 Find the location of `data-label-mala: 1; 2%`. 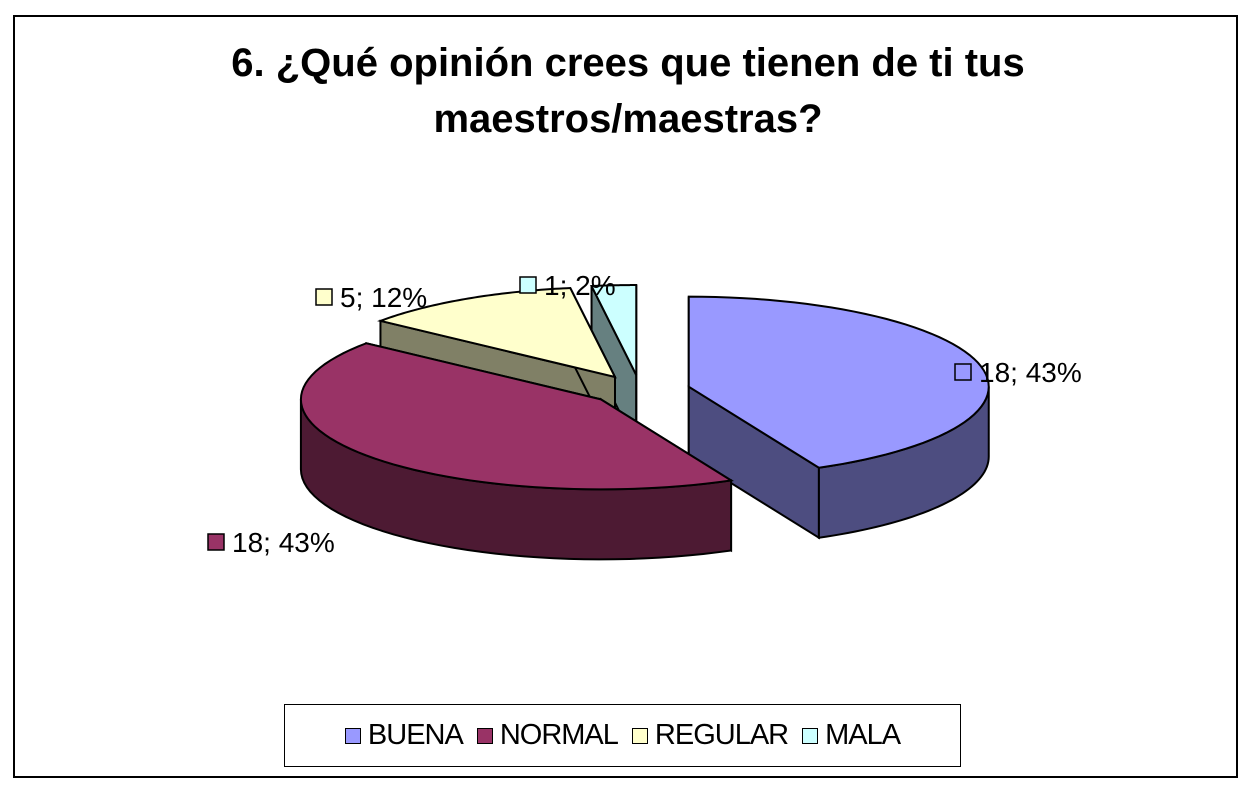

data-label-mala: 1; 2% is located at coordinates (567, 285).